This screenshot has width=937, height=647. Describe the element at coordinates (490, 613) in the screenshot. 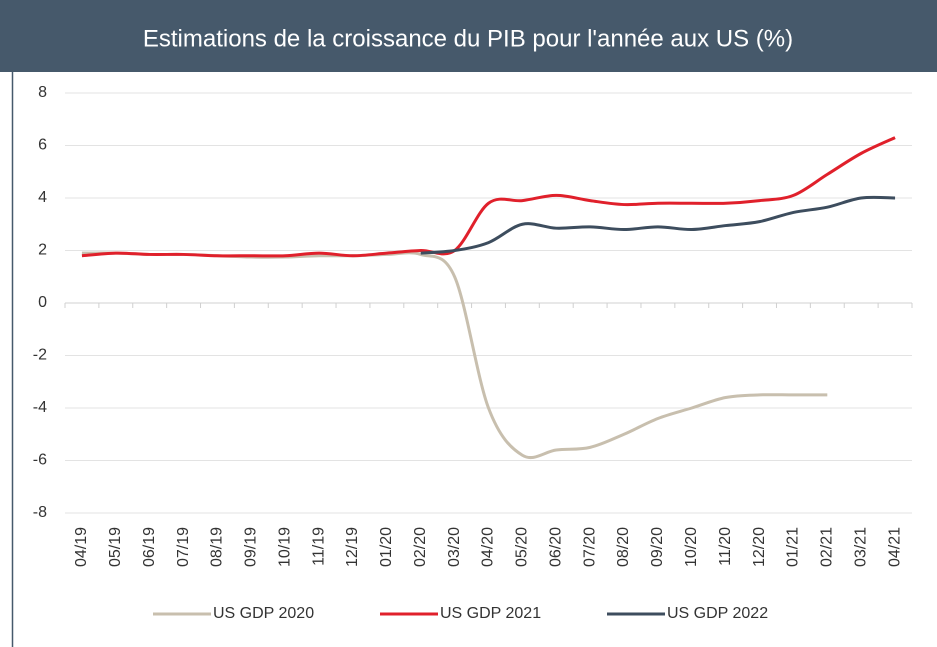

I see `legend-label: US GDP 2021` at that location.